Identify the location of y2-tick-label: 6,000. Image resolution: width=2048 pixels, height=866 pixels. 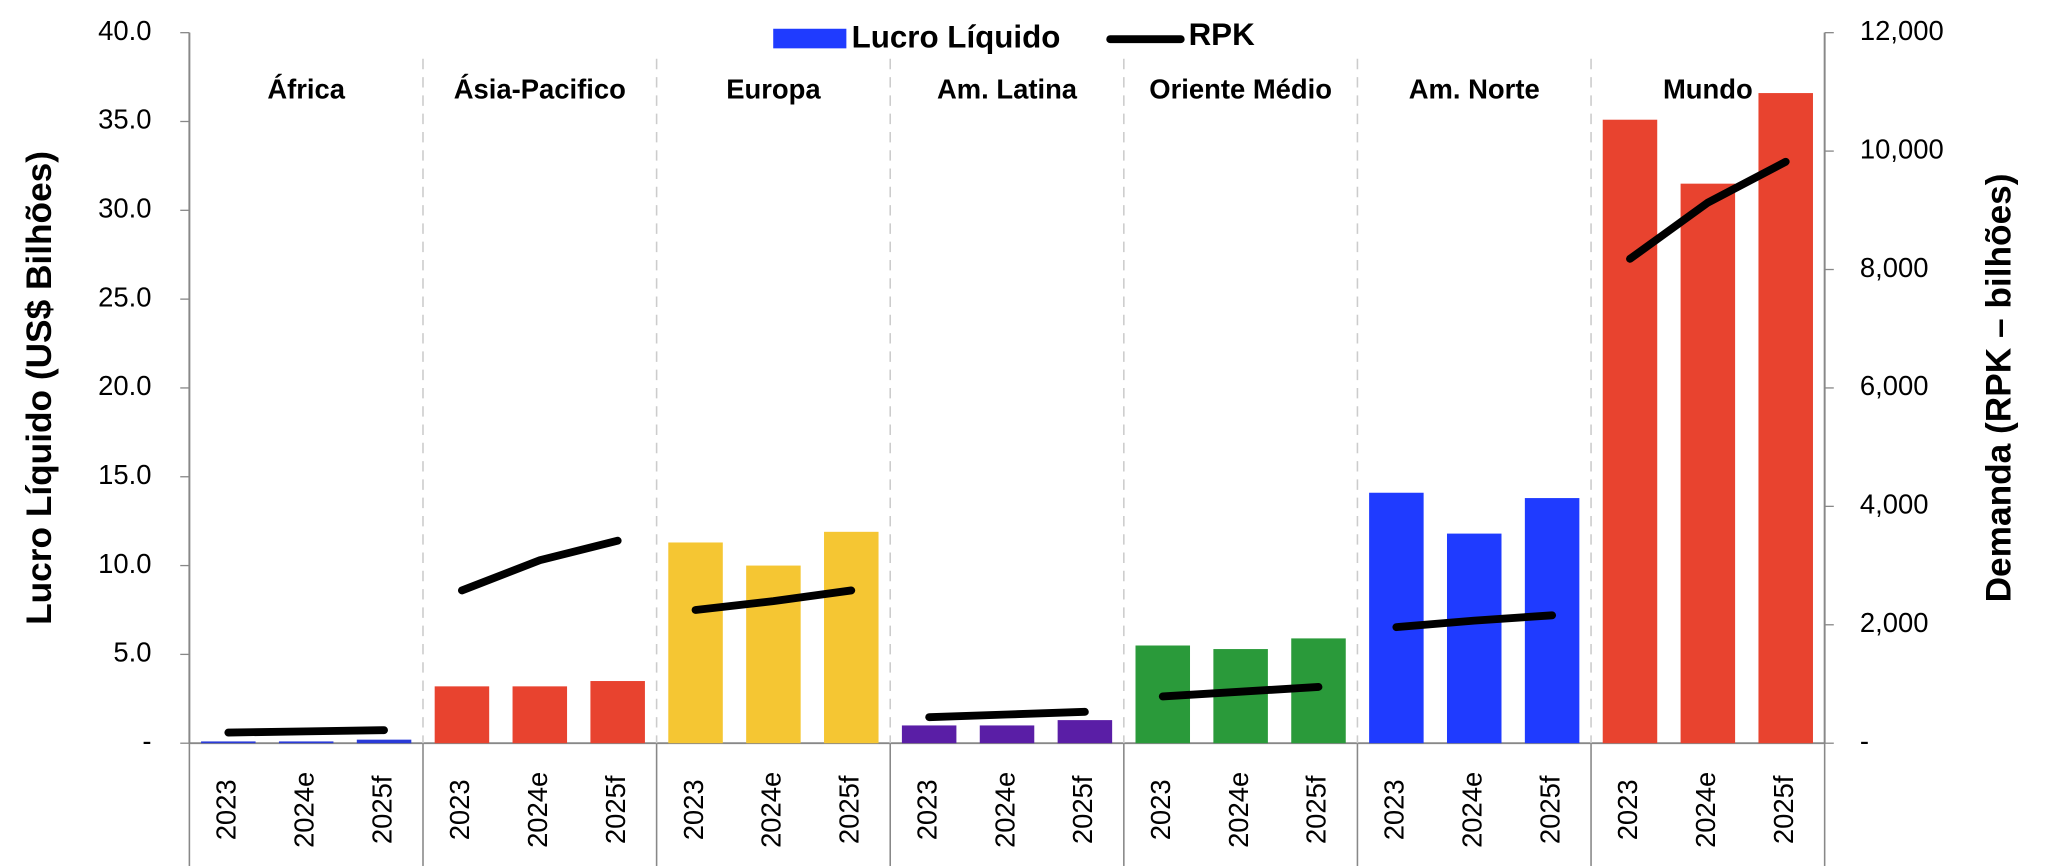
(1894, 385).